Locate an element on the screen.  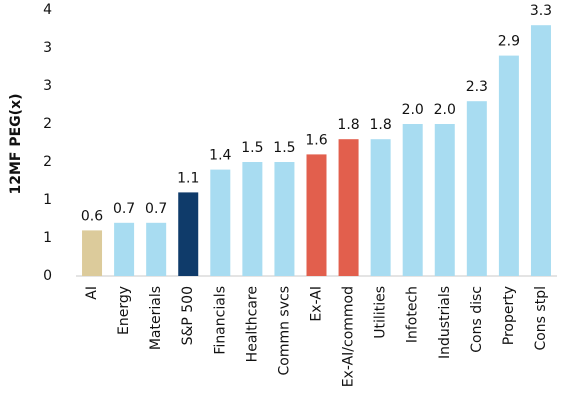
y-tick-label: 0 is located at coordinates (47, 276).